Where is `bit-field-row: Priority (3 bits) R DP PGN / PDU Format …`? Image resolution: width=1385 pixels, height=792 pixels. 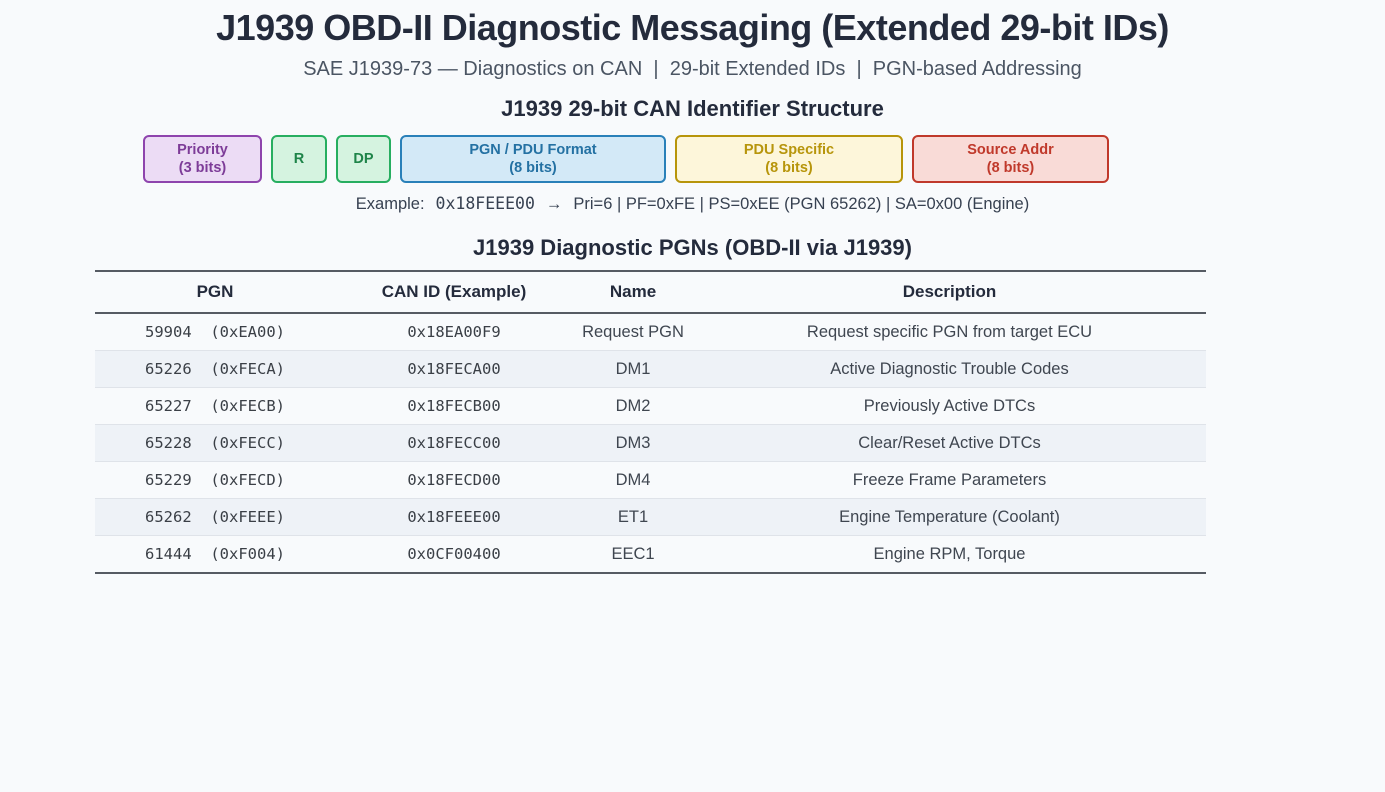 bit-field-row: Priority (3 bits) R DP PGN / PDU Format … is located at coordinates (626, 159).